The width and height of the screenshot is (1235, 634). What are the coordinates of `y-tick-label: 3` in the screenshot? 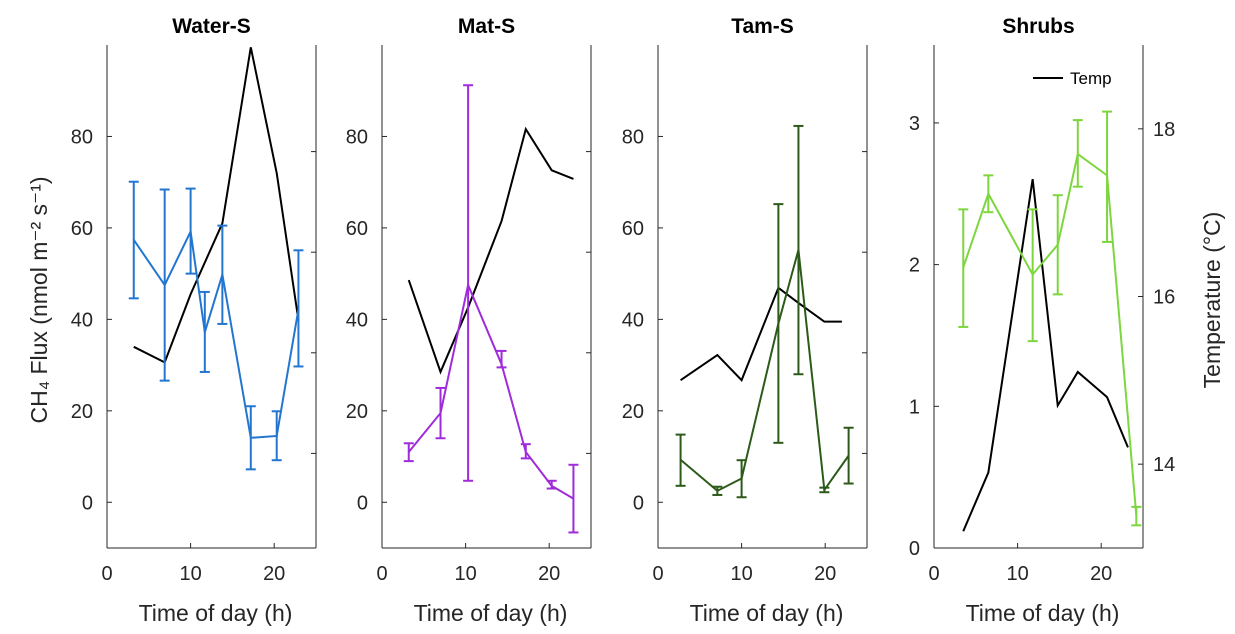 It's located at (914, 124).